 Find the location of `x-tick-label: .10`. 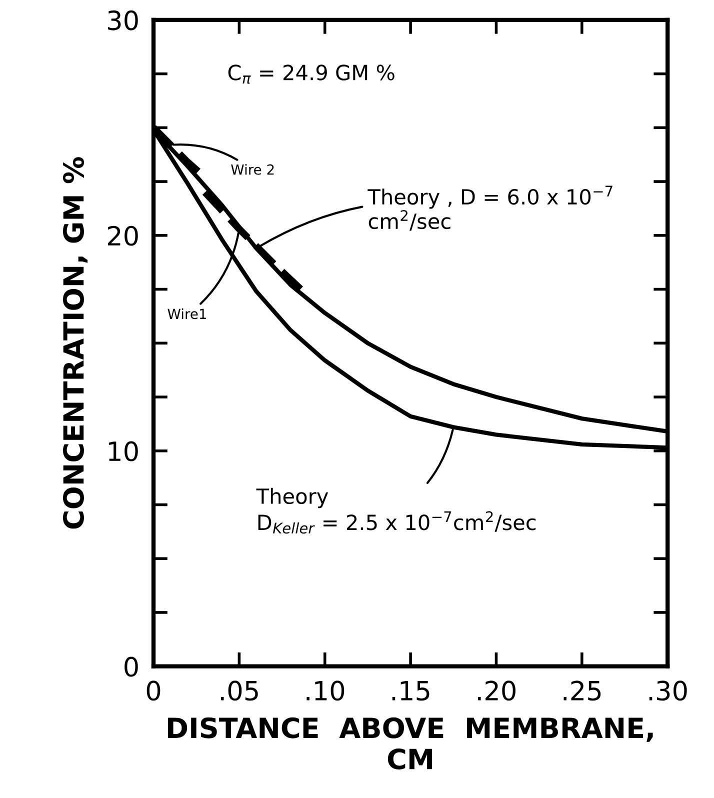

x-tick-label: .10 is located at coordinates (325, 690).